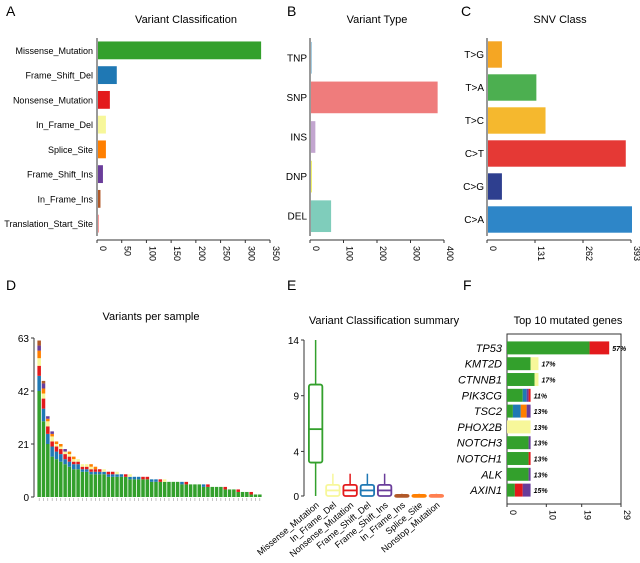 Image resolution: width=640 pixels, height=563 pixels. Describe the element at coordinates (482, 396) in the screenshot. I see `gene-label-pik3cg: PIK3CG` at that location.